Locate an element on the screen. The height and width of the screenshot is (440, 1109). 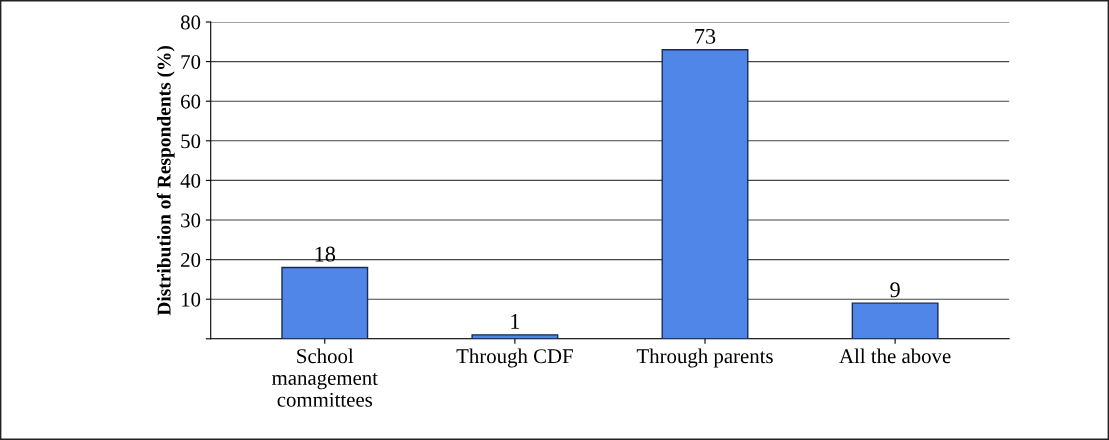
y-tick-label: 70 is located at coordinates (191, 62).